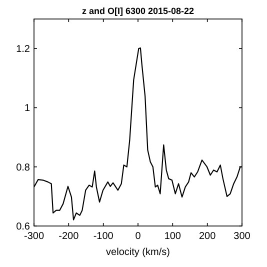 Image resolution: width=267 pixels, height=267 pixels. I want to click on x-tick-label: -200, so click(69, 236).